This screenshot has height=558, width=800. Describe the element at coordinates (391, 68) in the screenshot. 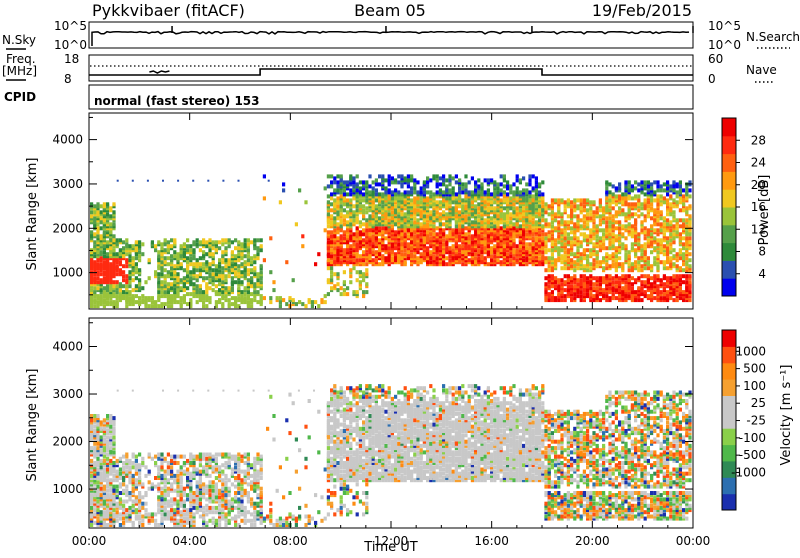

I see `freq-panel-frame` at that location.